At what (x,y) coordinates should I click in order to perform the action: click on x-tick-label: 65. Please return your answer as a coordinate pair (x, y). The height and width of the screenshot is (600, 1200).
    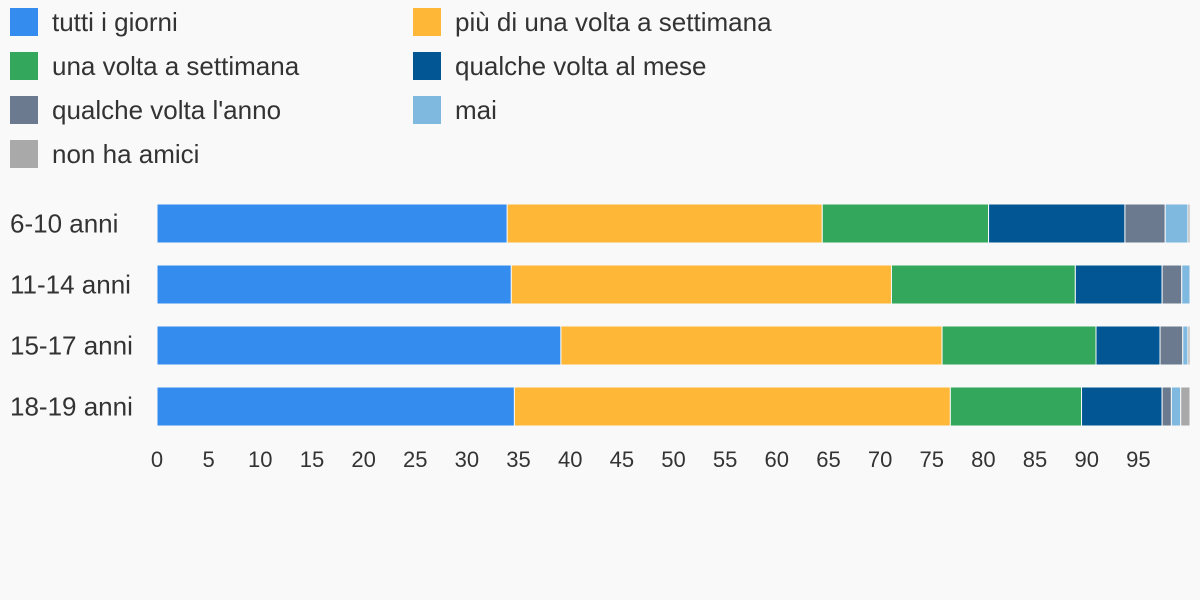
    Looking at the image, I should click on (828, 459).